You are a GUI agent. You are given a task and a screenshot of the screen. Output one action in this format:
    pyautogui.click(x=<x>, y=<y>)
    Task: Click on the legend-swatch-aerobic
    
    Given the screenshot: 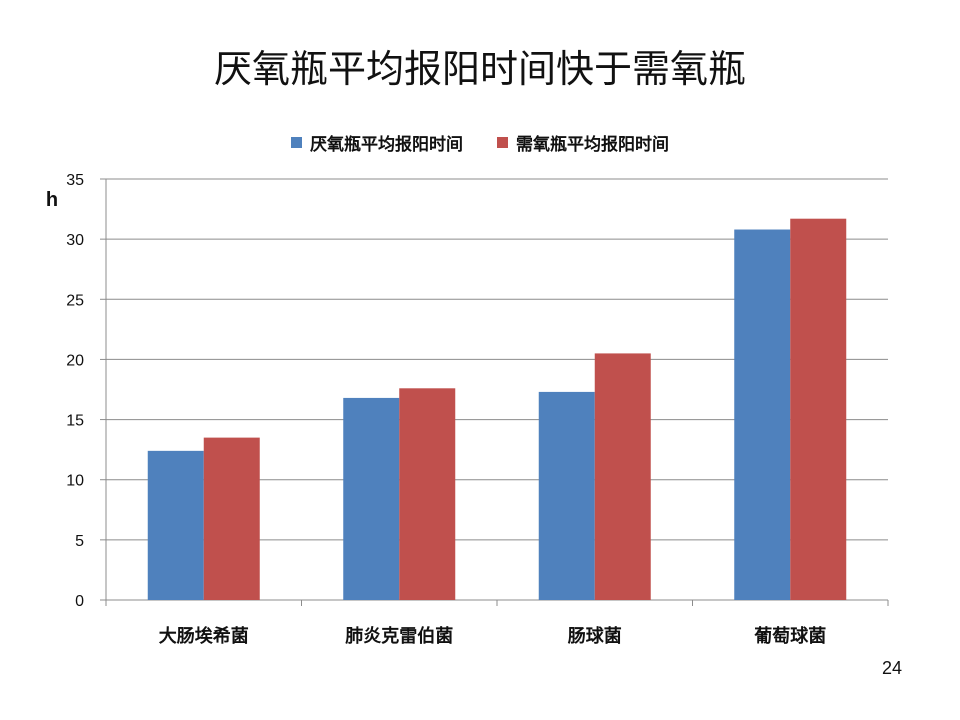 What is the action you would take?
    pyautogui.click(x=502, y=142)
    